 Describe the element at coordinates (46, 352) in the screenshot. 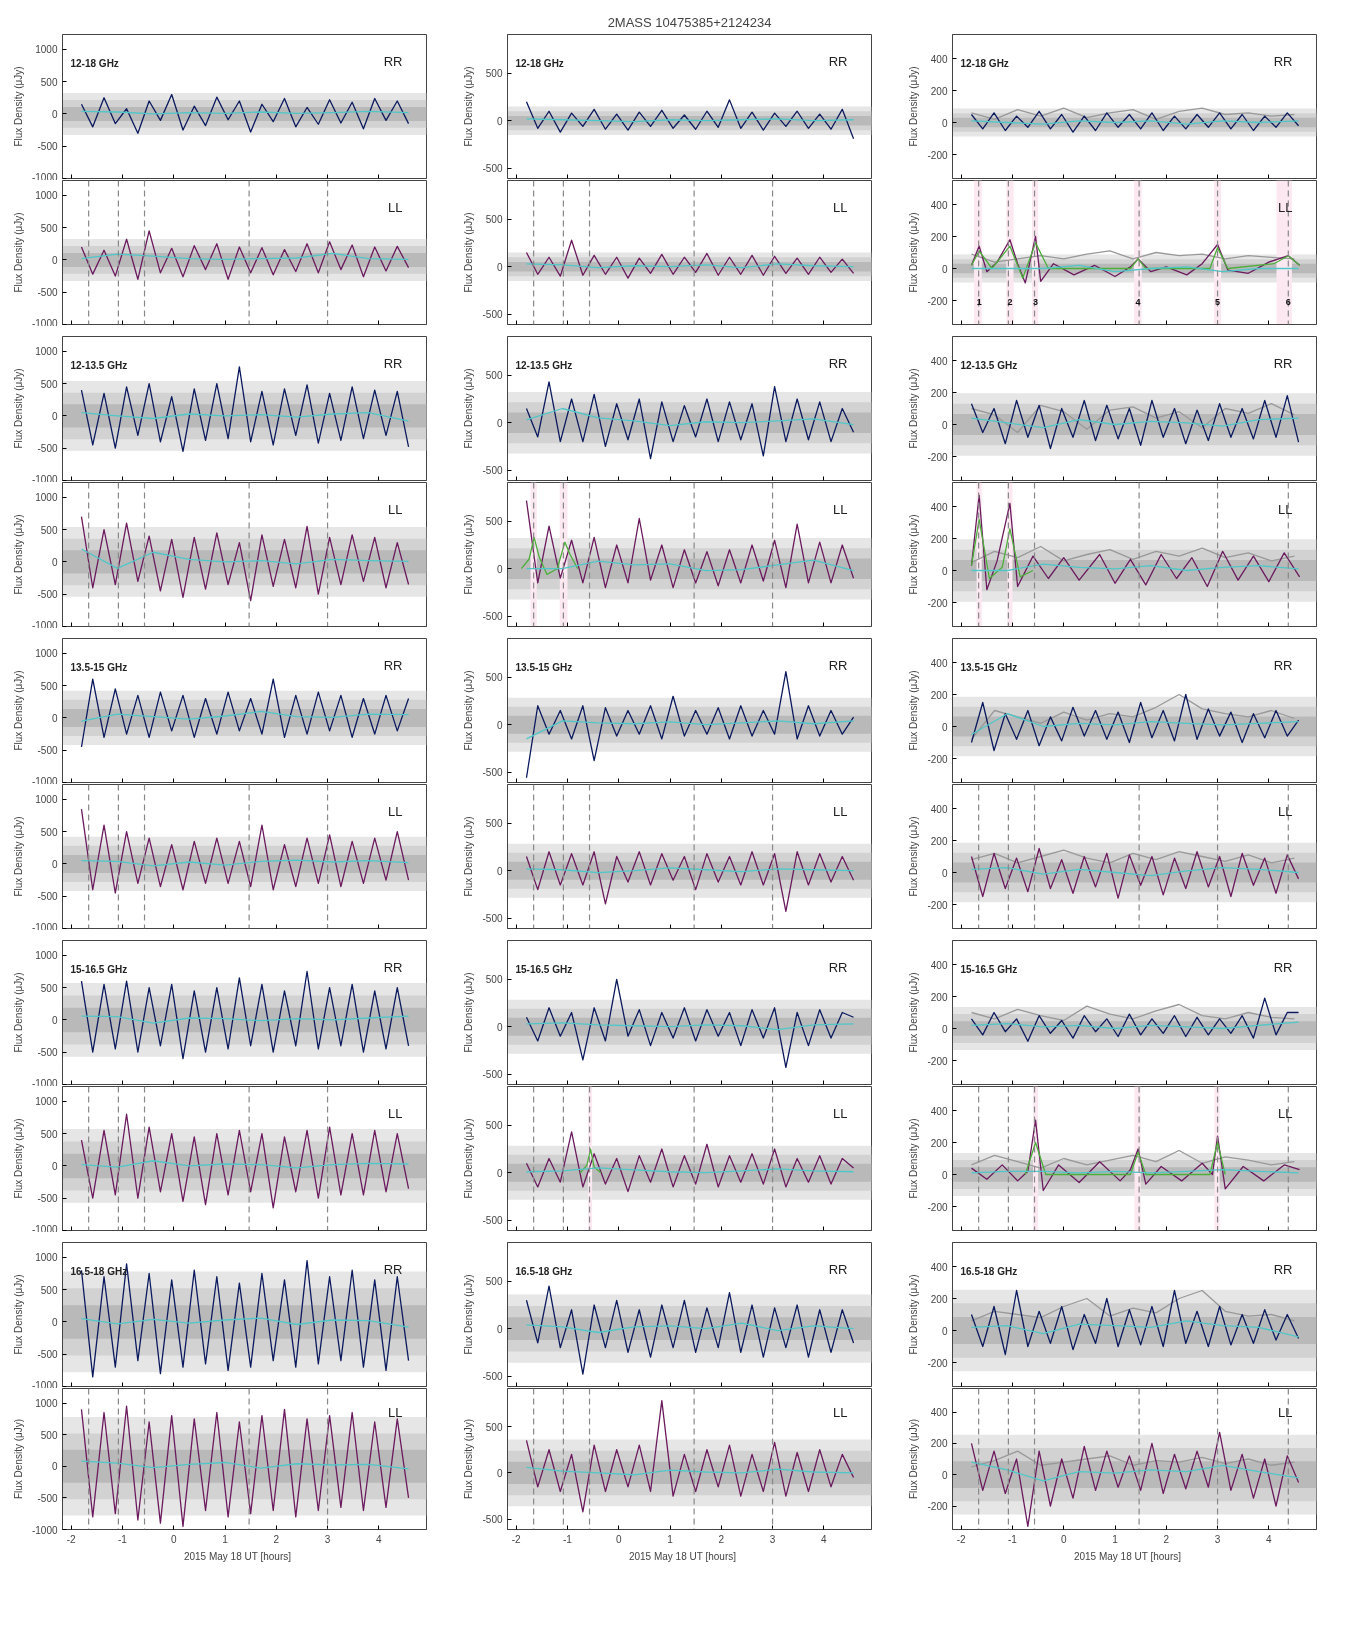

I see `y-tick-label: 1000` at that location.